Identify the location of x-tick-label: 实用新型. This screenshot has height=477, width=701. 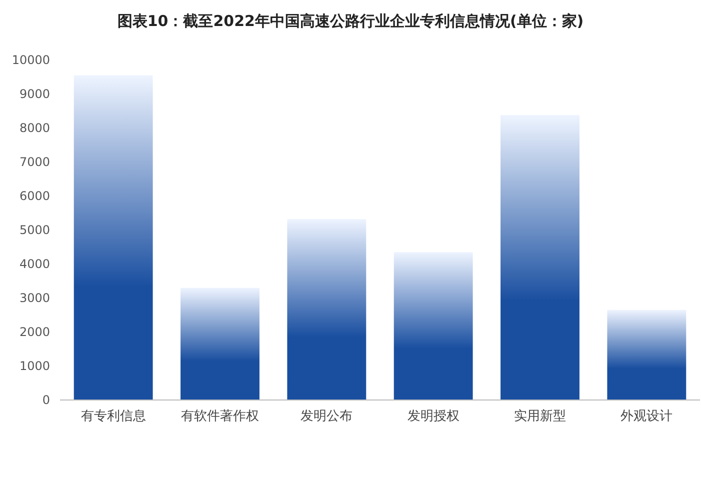
(540, 416).